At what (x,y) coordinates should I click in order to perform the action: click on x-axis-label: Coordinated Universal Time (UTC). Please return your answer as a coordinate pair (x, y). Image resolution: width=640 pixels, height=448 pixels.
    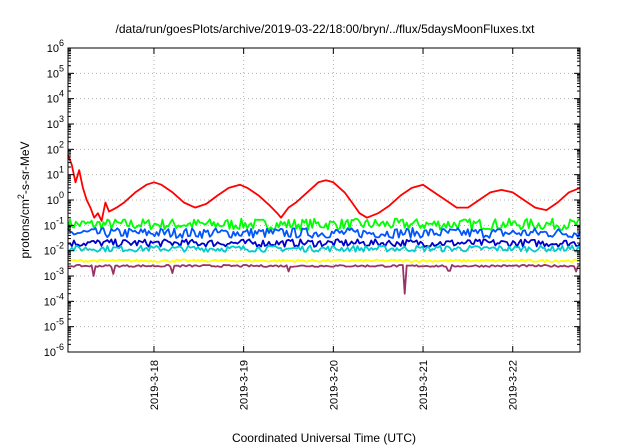
    Looking at the image, I should click on (324, 438).